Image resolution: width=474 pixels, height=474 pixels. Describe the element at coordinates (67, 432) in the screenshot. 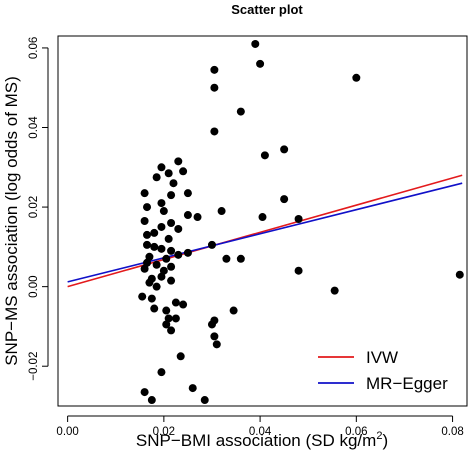

I see `x-tick-label: 0.00` at that location.